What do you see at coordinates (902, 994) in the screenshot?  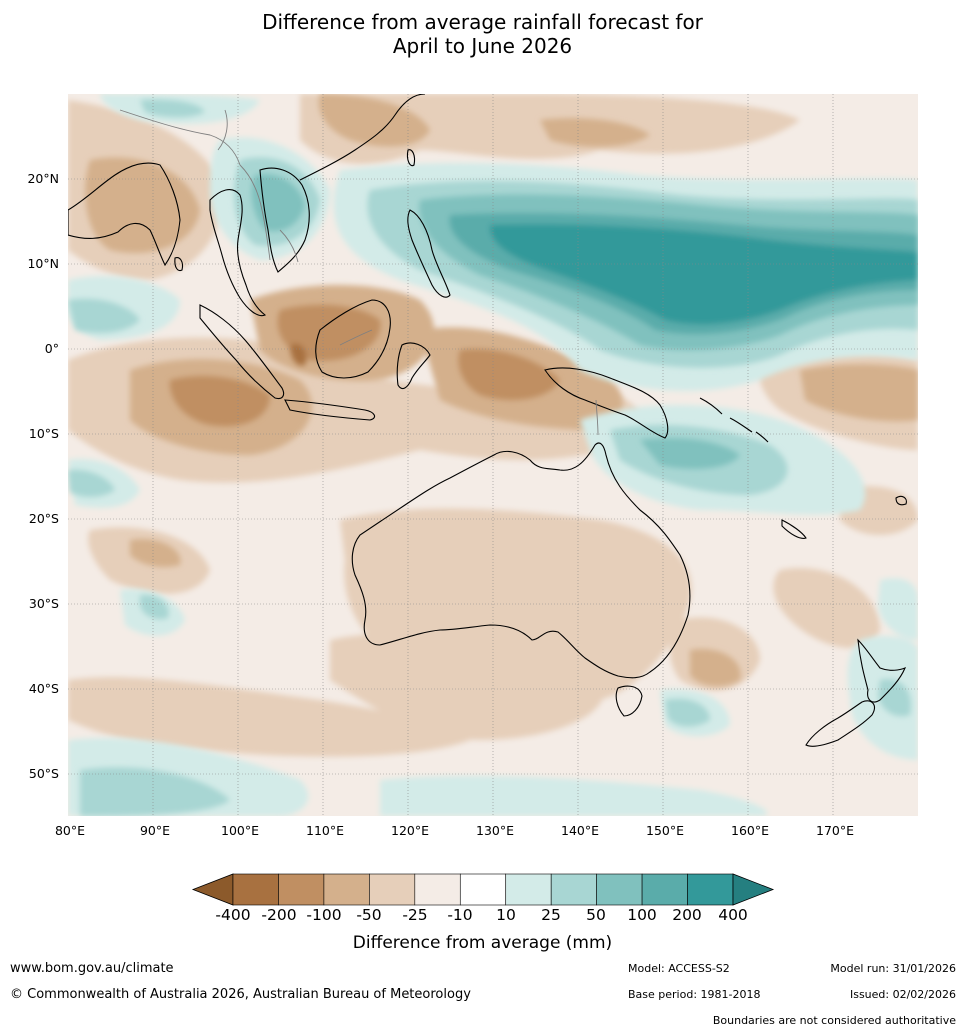 I see `issued-date: Issued: 02/02/2026` at bounding box center [902, 994].